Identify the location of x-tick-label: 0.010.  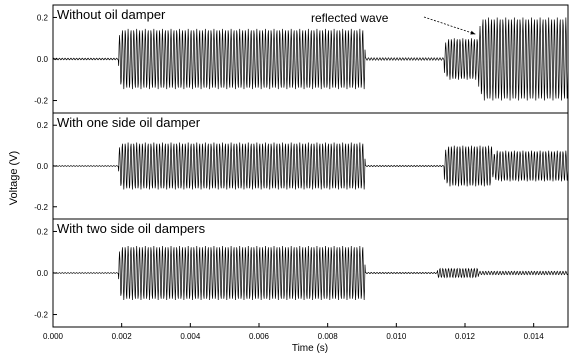
(396, 336).